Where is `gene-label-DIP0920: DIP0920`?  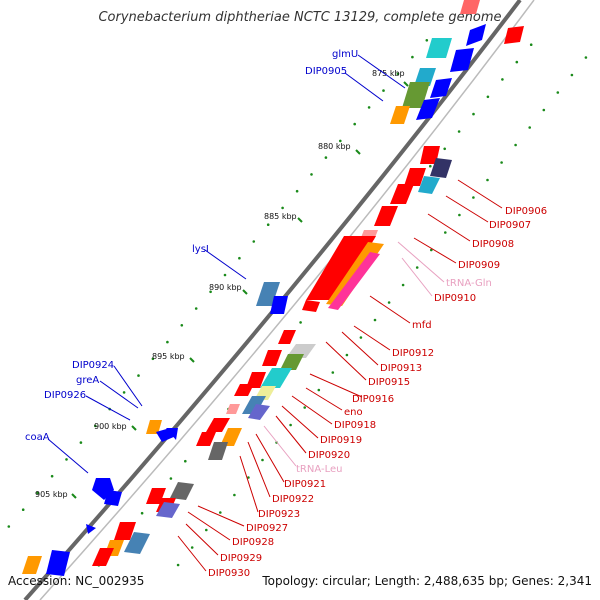 gene-label-DIP0920: DIP0920 is located at coordinates (329, 455).